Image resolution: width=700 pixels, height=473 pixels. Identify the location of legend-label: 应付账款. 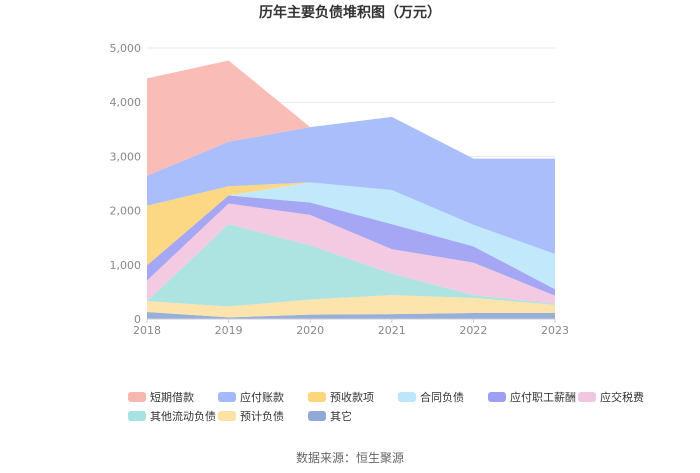
(262, 397).